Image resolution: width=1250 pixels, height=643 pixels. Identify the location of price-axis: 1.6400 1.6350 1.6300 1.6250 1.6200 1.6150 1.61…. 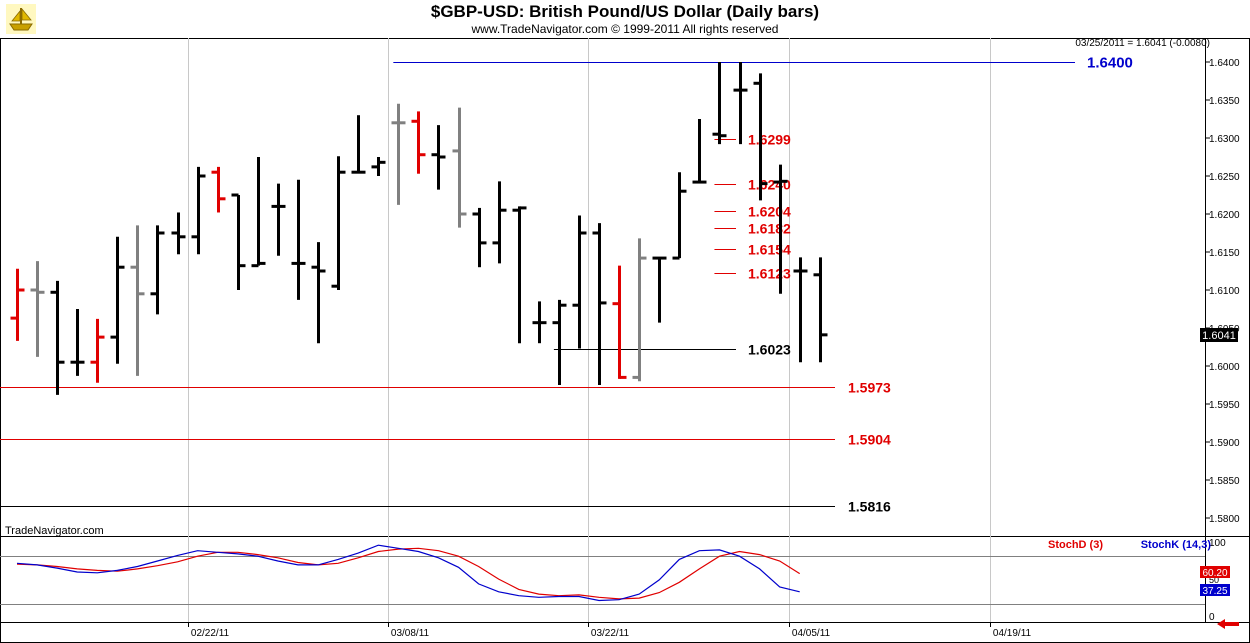
(1222, 291).